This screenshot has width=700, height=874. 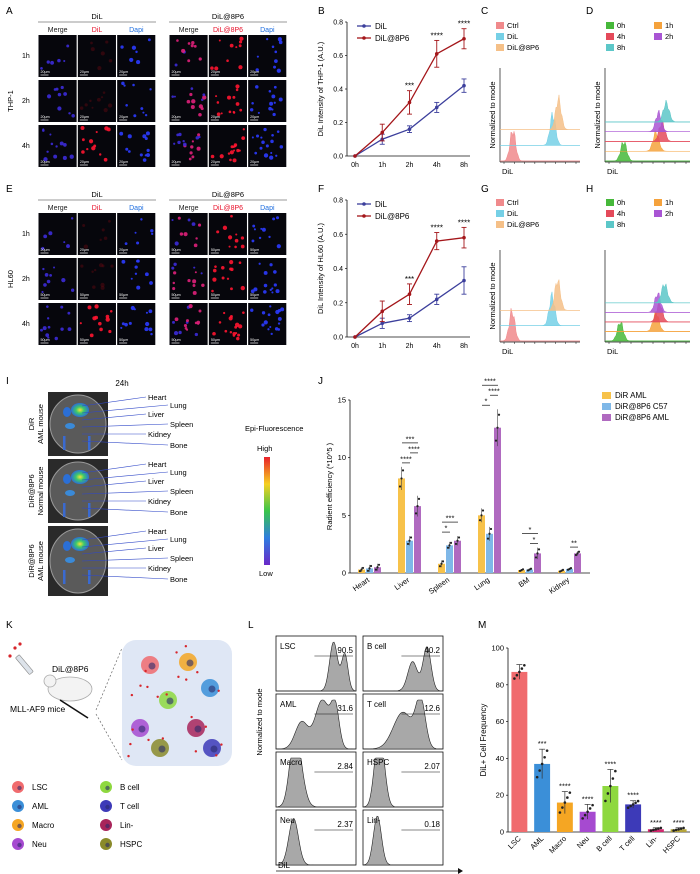 I want to click on x-tick-label: 0h, so click(x=355, y=165).